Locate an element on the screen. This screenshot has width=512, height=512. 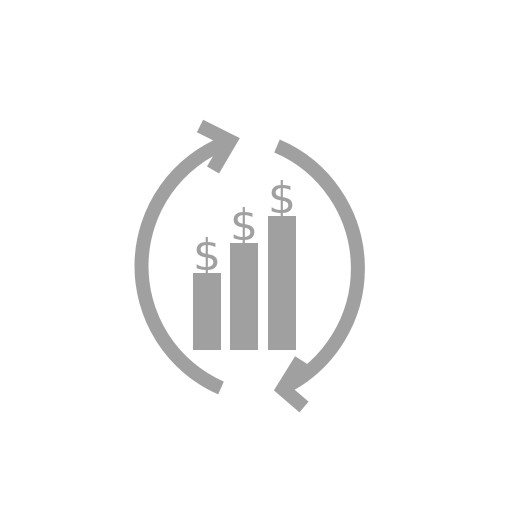
left-arrowhead is located at coordinates (218, 146).